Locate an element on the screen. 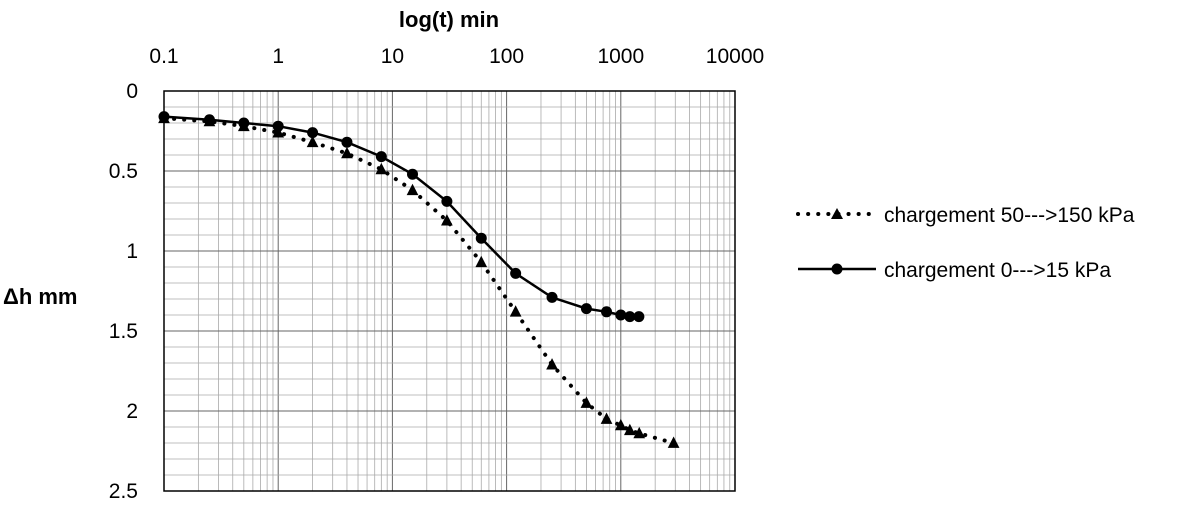  x-tick-label: 1000 is located at coordinates (620, 56).